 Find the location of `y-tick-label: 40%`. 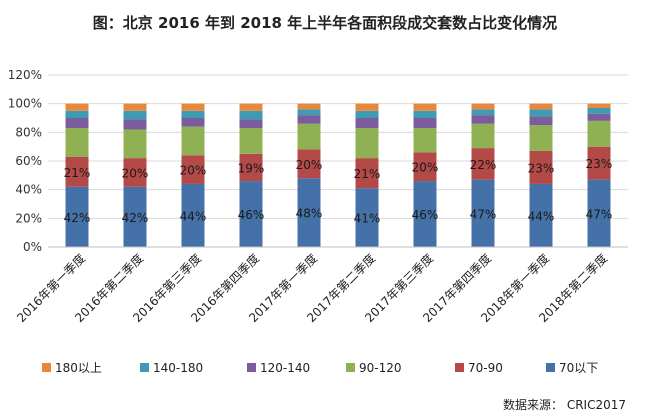

y-tick-label: 40% is located at coordinates (28, 190).